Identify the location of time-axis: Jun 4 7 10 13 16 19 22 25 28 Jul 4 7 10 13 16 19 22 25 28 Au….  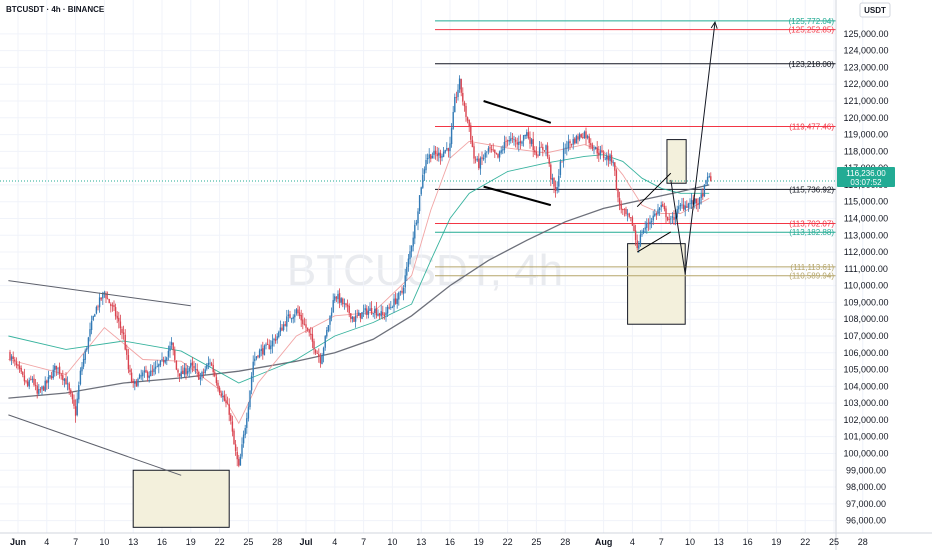
(439, 542).